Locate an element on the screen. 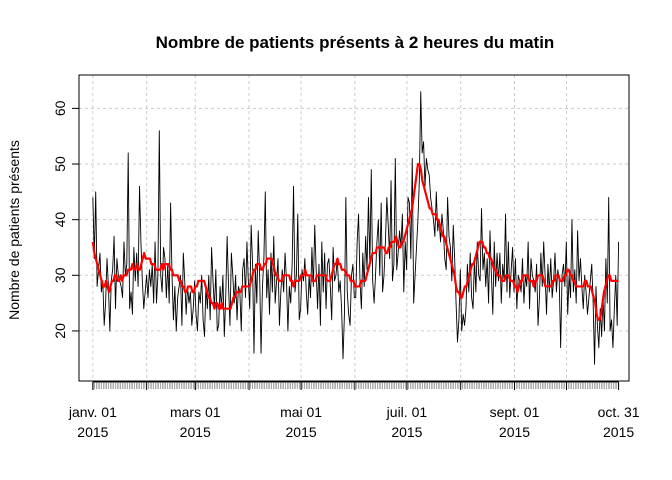 This screenshot has height=480, width=672. x-minor-ticks is located at coordinates (355, 385).